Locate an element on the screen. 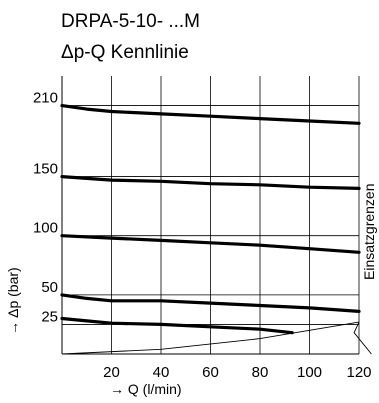 This screenshot has width=379, height=403. chart-title: DRPA-5-10- ...M is located at coordinates (130, 21).